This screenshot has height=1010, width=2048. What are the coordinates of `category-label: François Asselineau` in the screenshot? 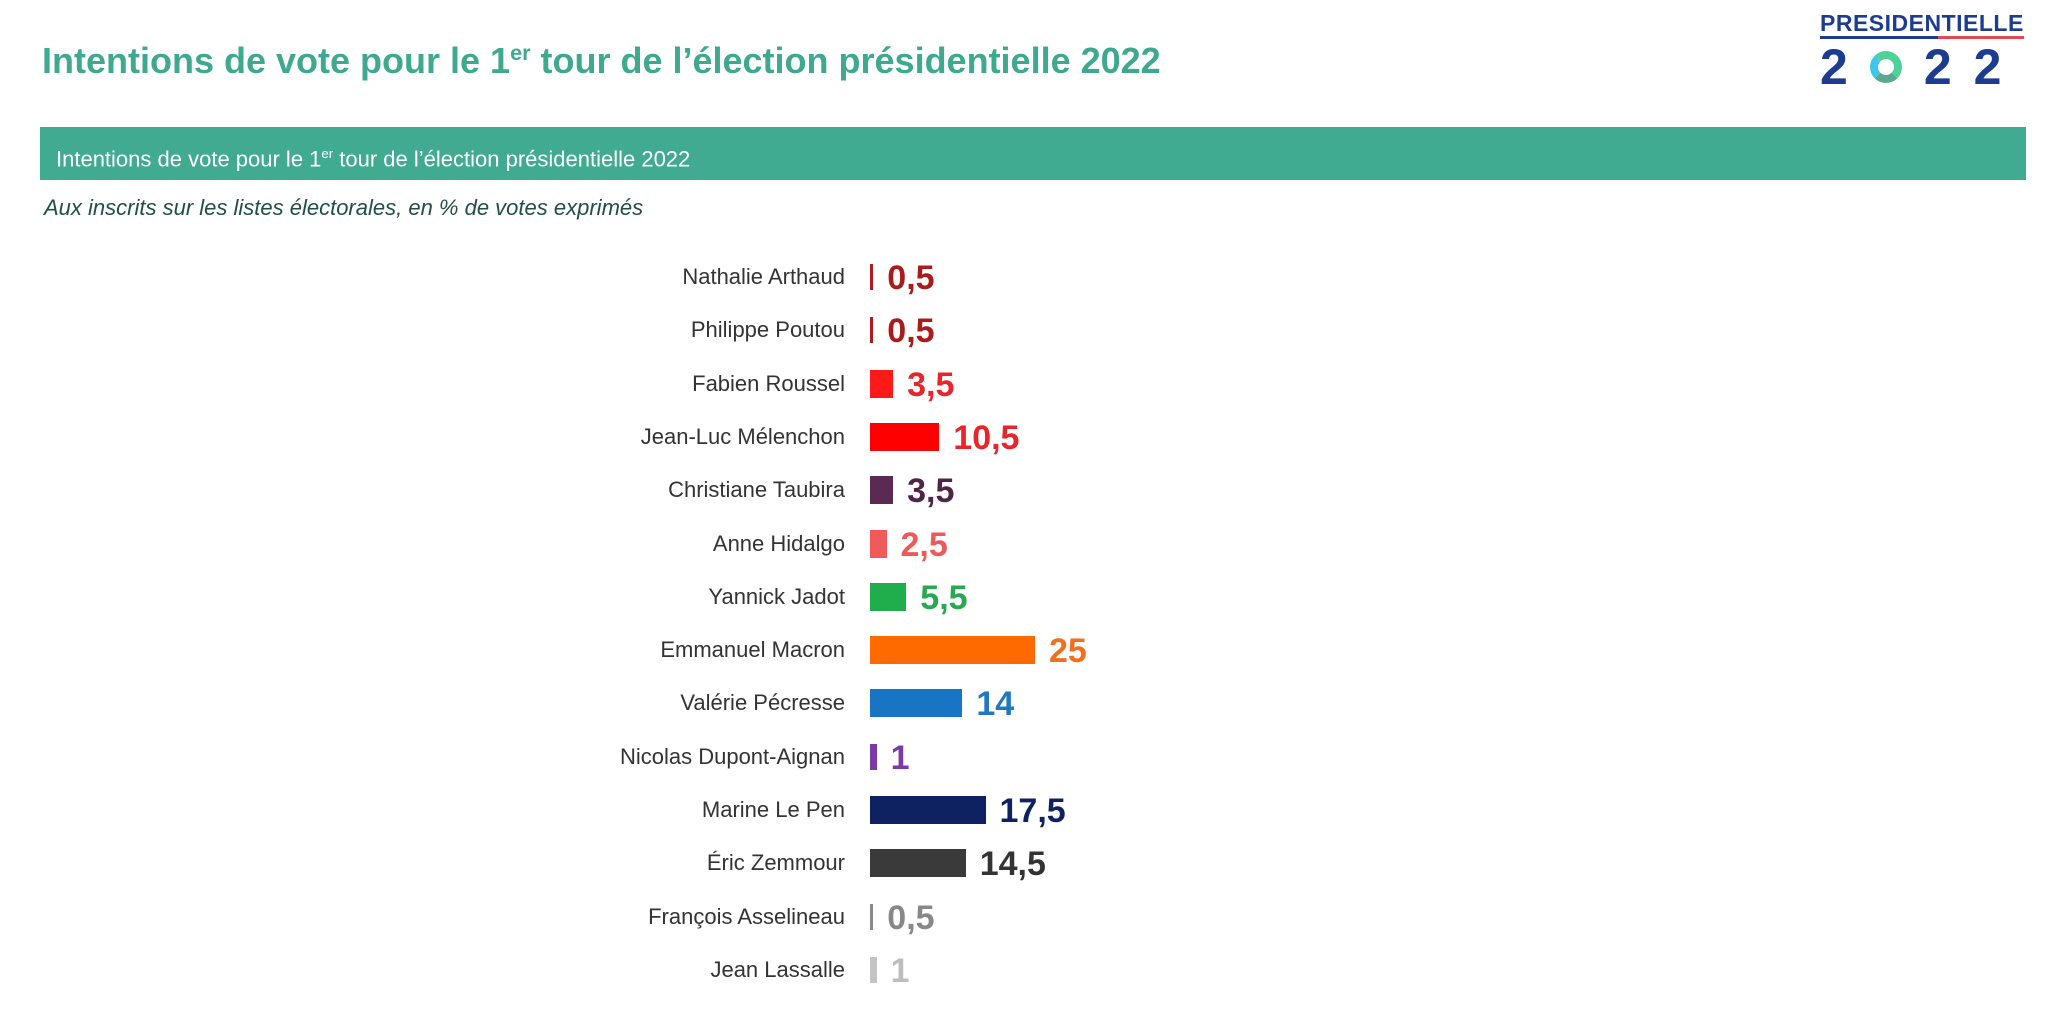 It's located at (746, 916).